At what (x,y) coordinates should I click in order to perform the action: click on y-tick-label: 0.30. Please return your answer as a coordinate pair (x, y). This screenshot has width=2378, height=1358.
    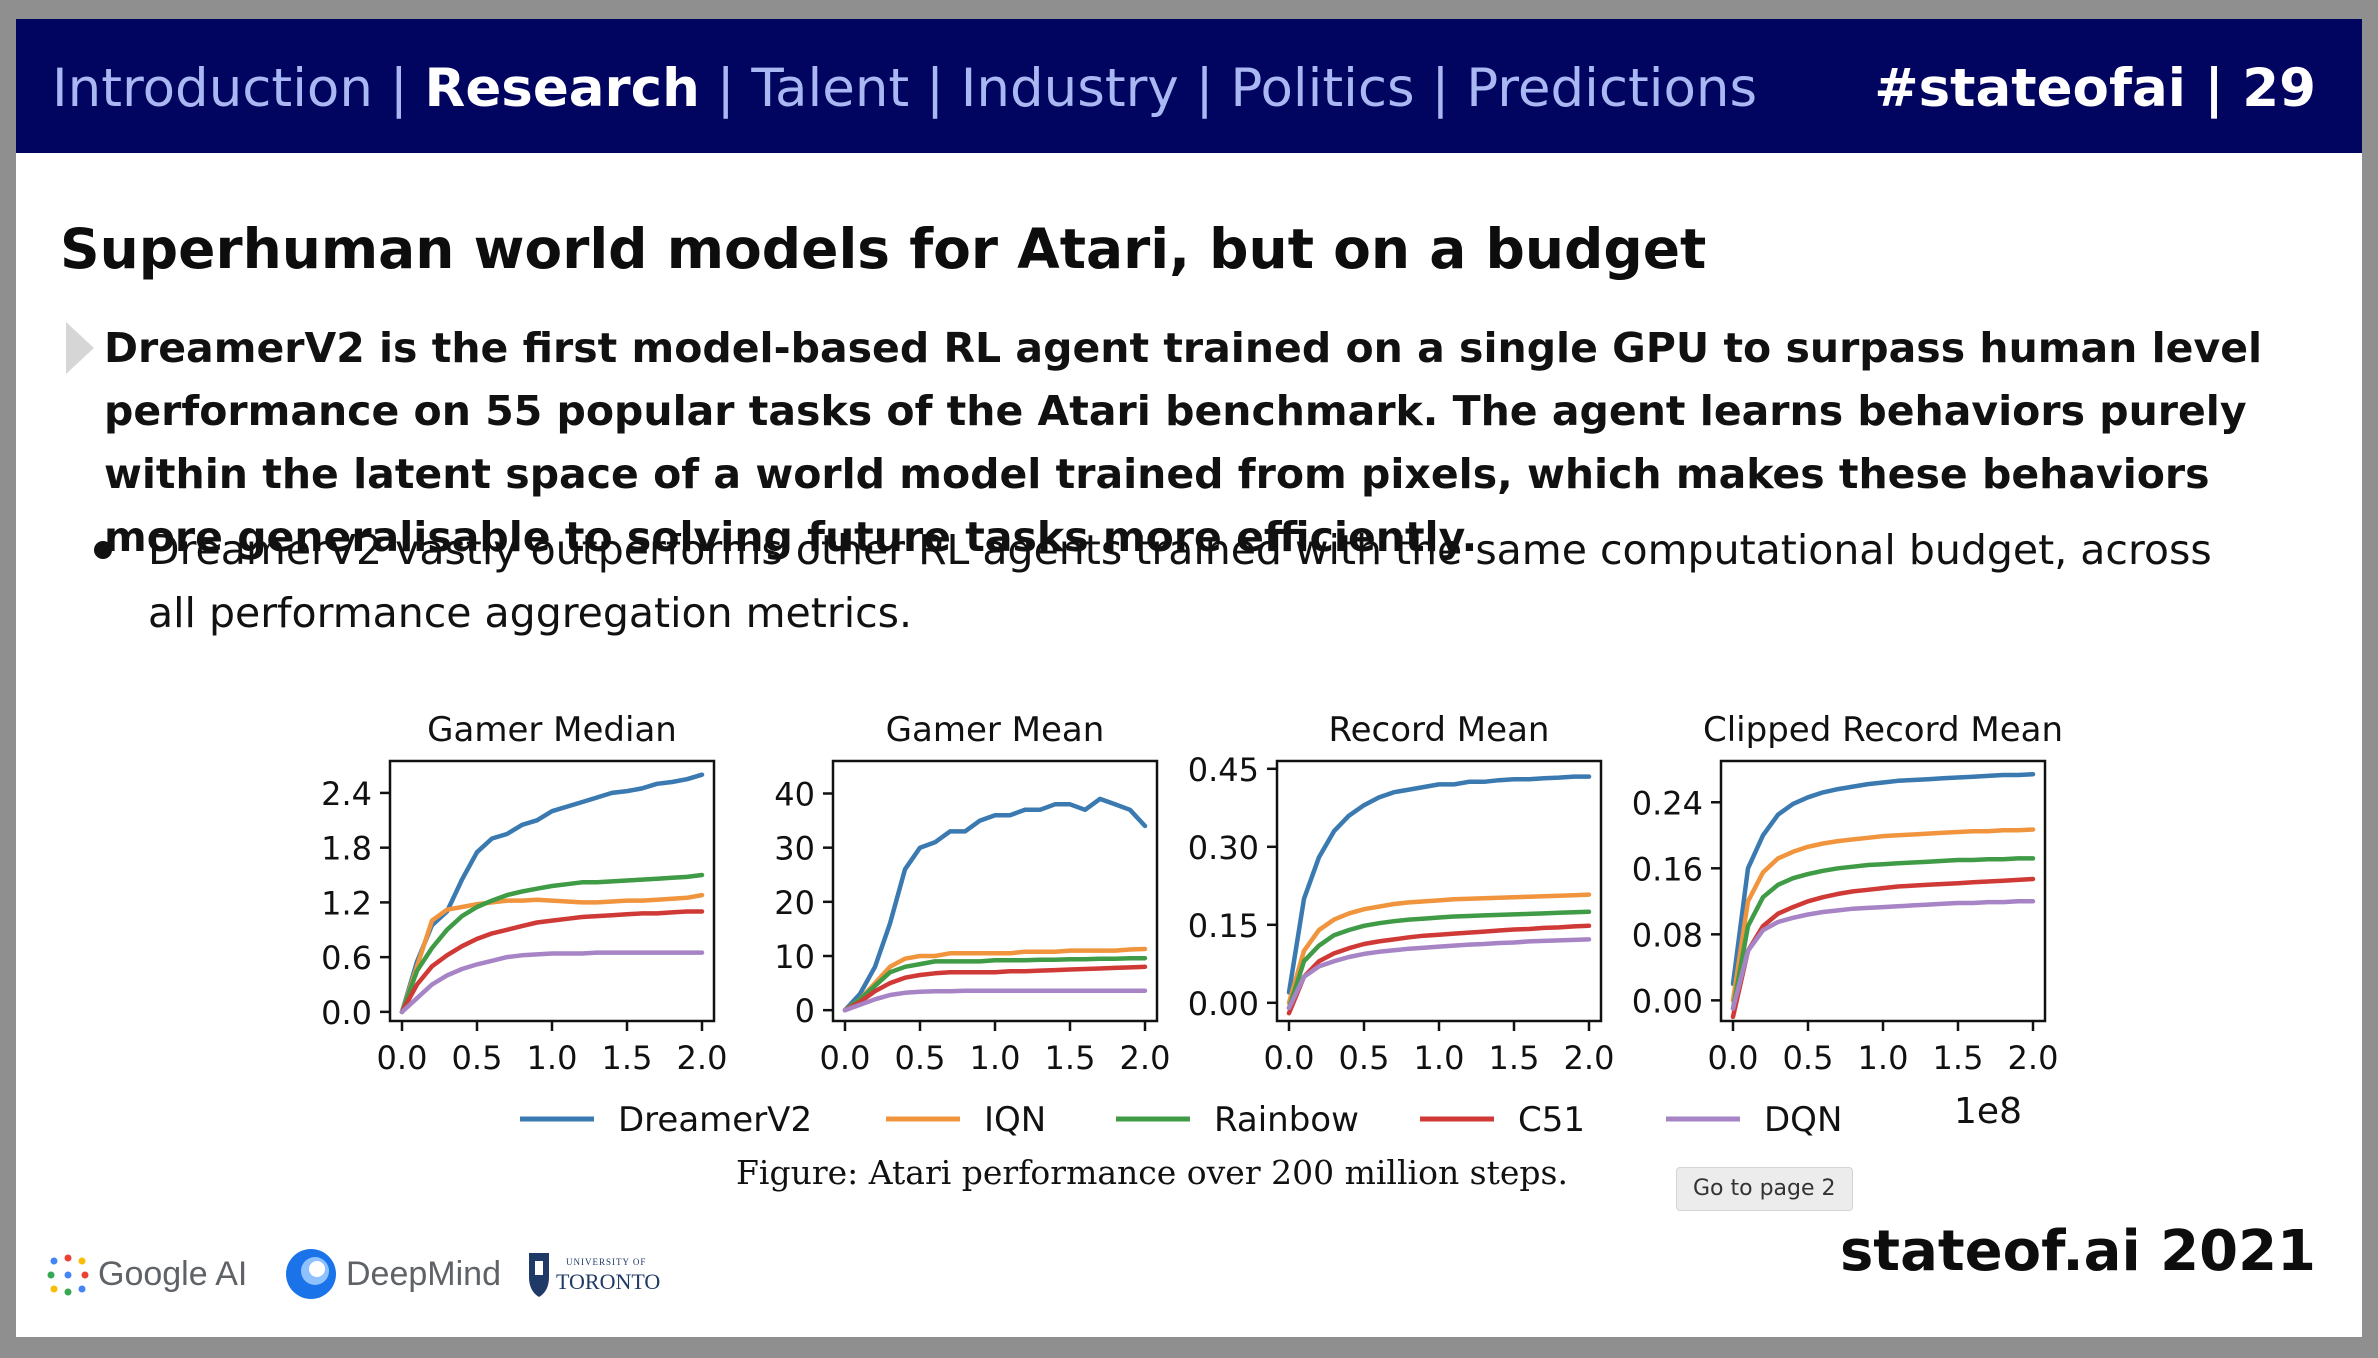
    Looking at the image, I should click on (1223, 848).